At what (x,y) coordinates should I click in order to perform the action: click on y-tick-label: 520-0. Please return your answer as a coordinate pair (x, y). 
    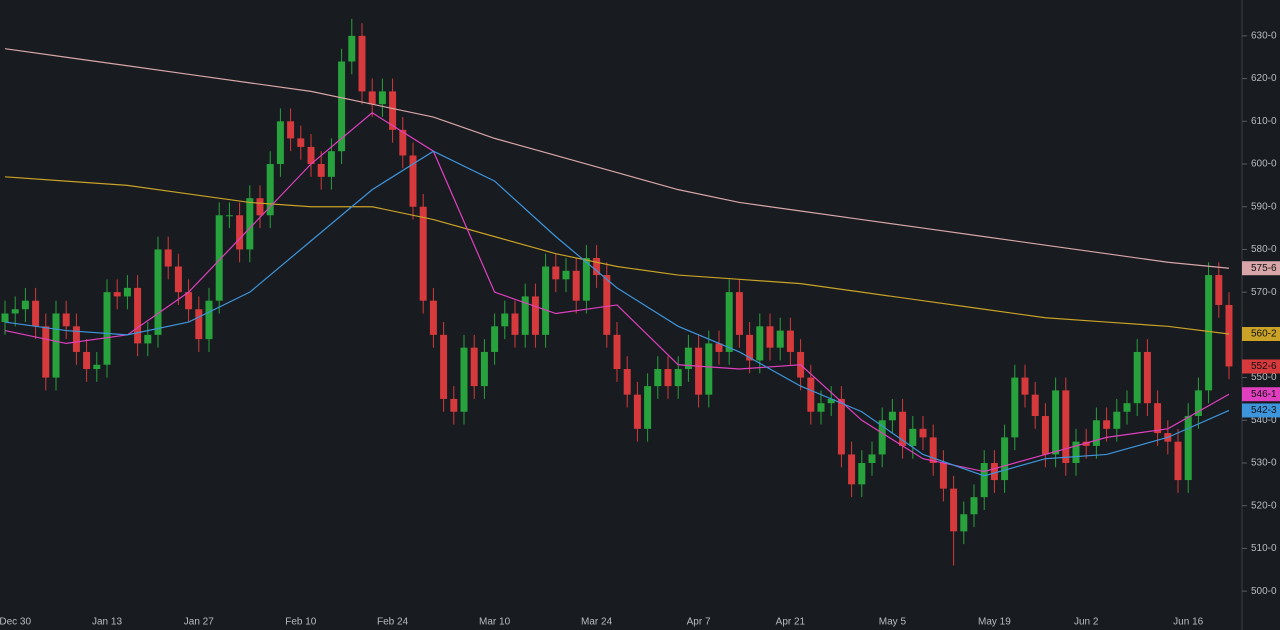
    Looking at the image, I should click on (1264, 505).